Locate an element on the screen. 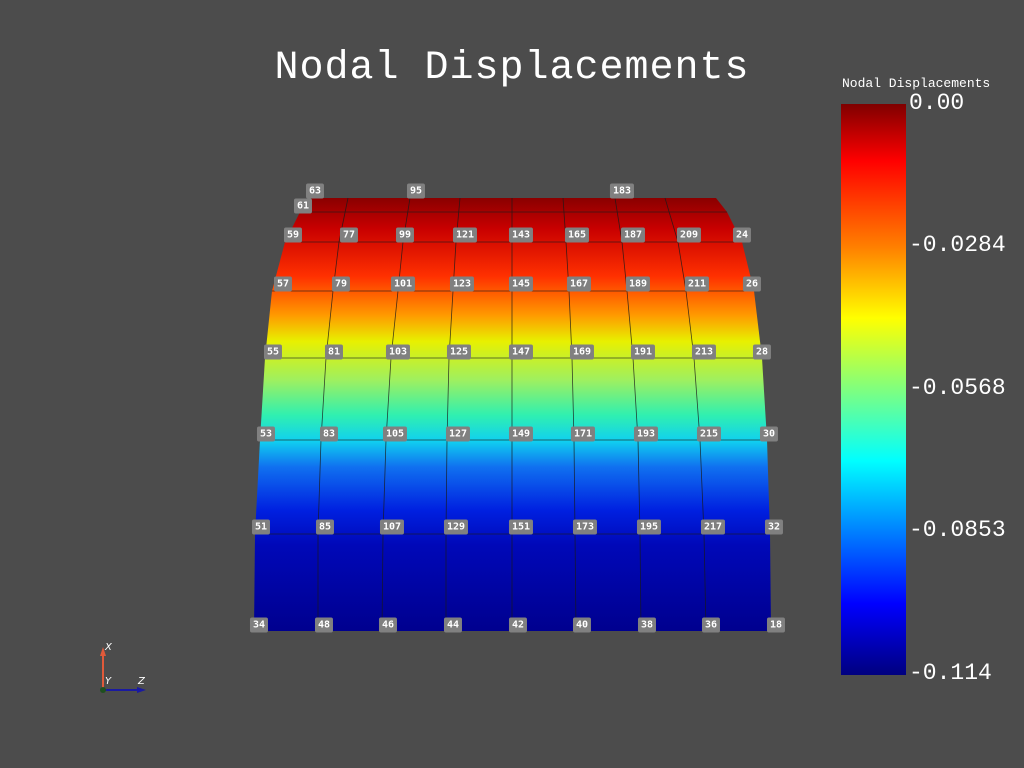 The image size is (1024, 768). node-label: 127 is located at coordinates (458, 434).